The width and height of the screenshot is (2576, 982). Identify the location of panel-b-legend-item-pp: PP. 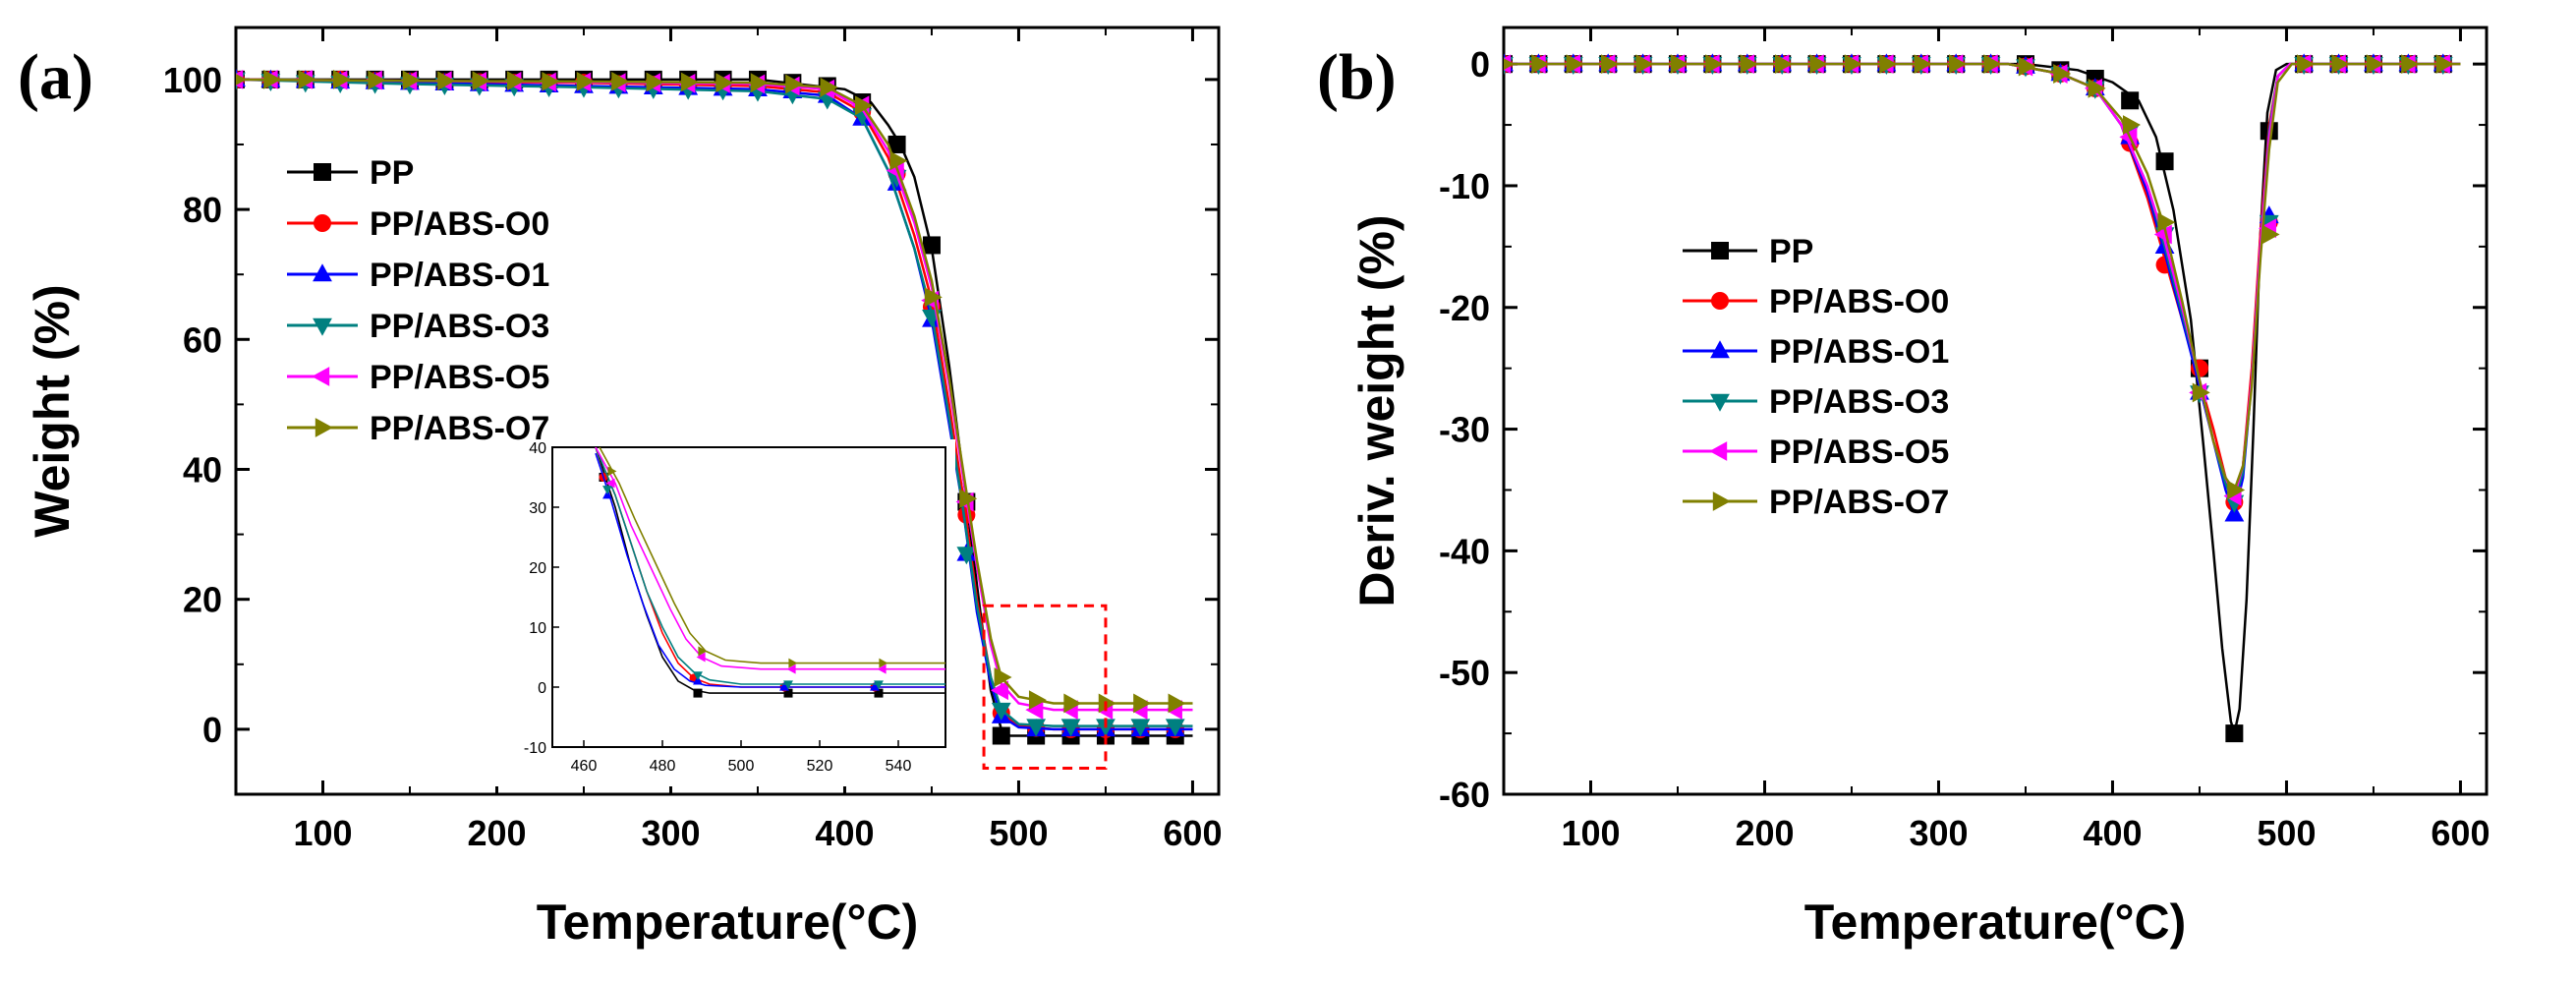
(1748, 251).